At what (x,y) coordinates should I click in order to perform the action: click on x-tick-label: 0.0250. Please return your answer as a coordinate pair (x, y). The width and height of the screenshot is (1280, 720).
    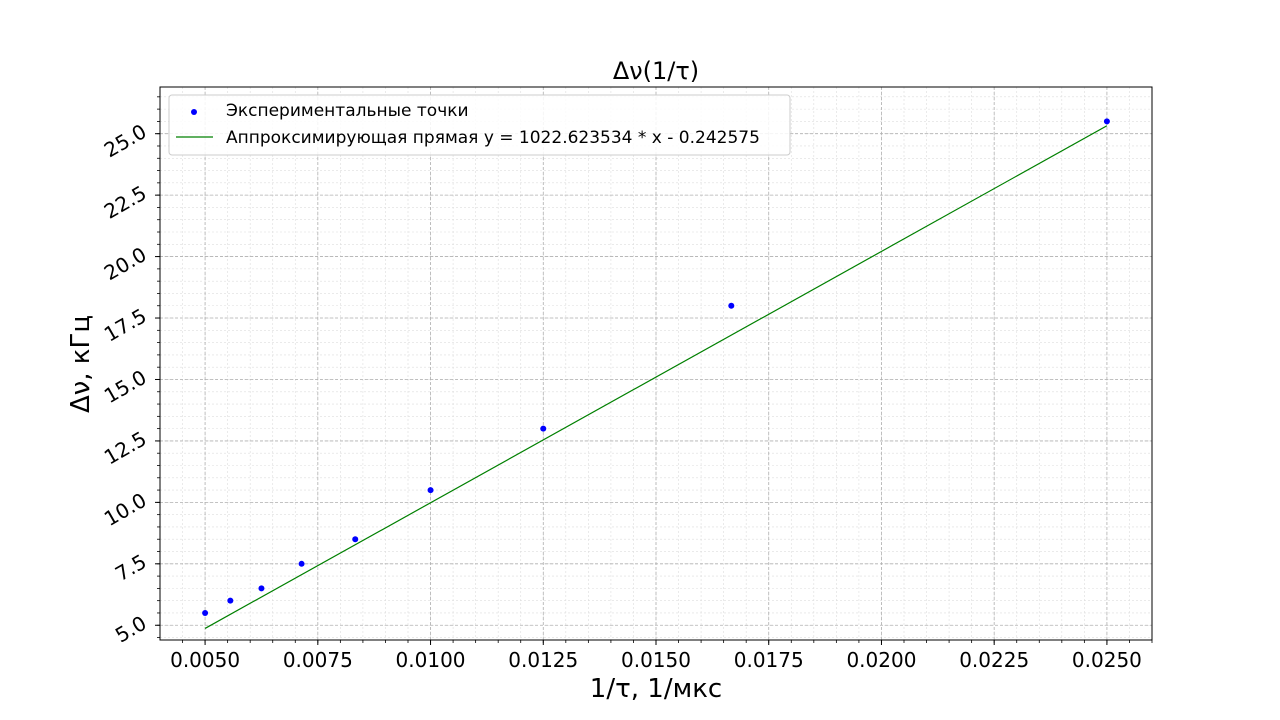
    Looking at the image, I should click on (1107, 660).